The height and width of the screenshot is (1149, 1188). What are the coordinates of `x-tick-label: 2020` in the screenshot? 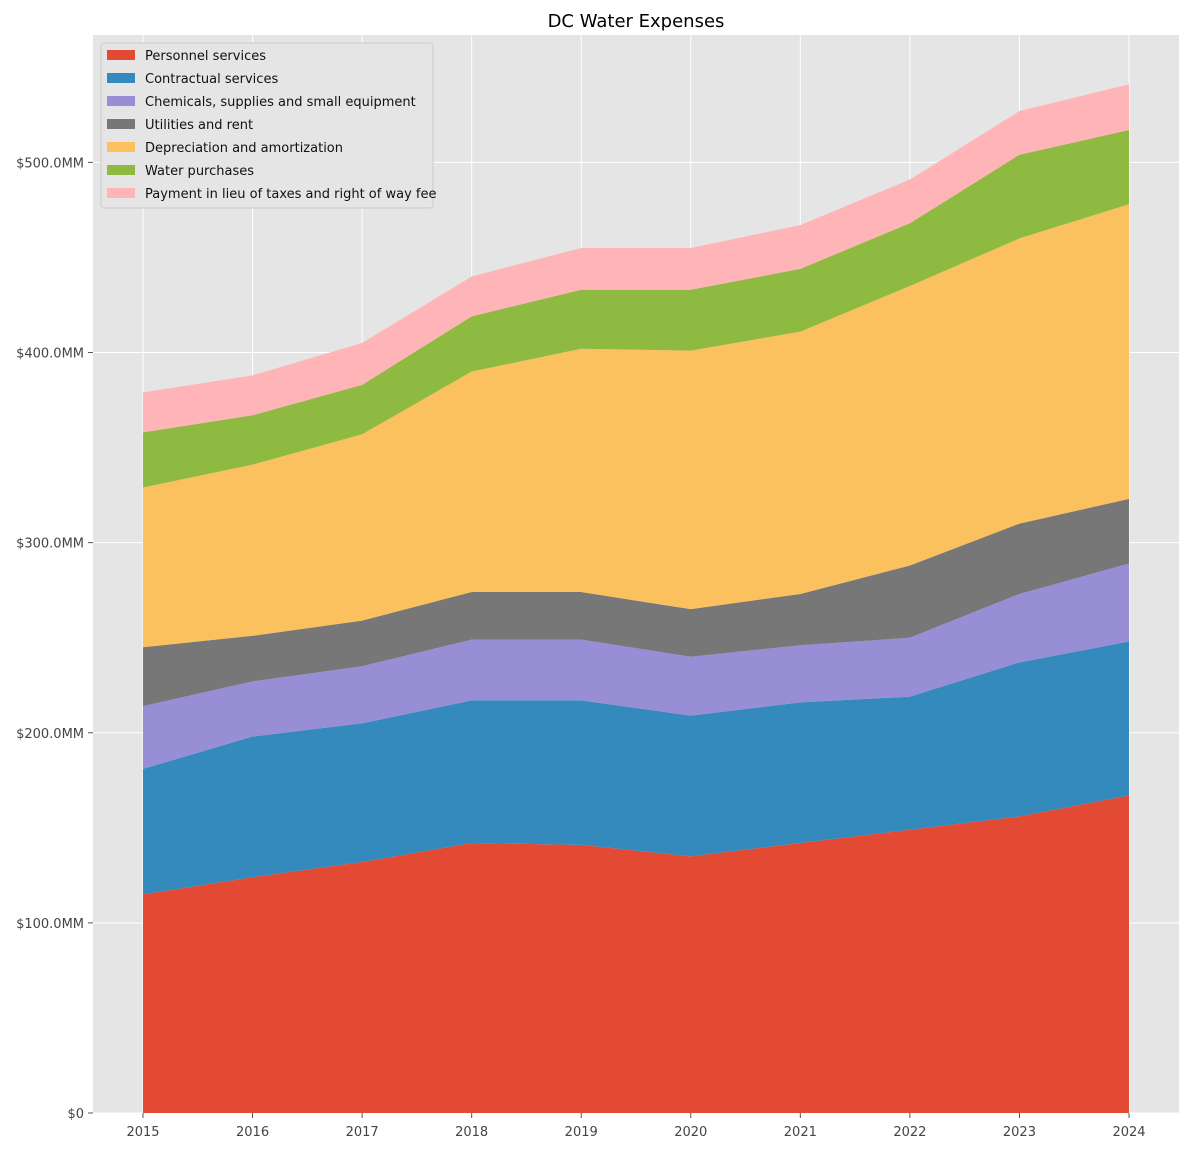 It's located at (690, 1132).